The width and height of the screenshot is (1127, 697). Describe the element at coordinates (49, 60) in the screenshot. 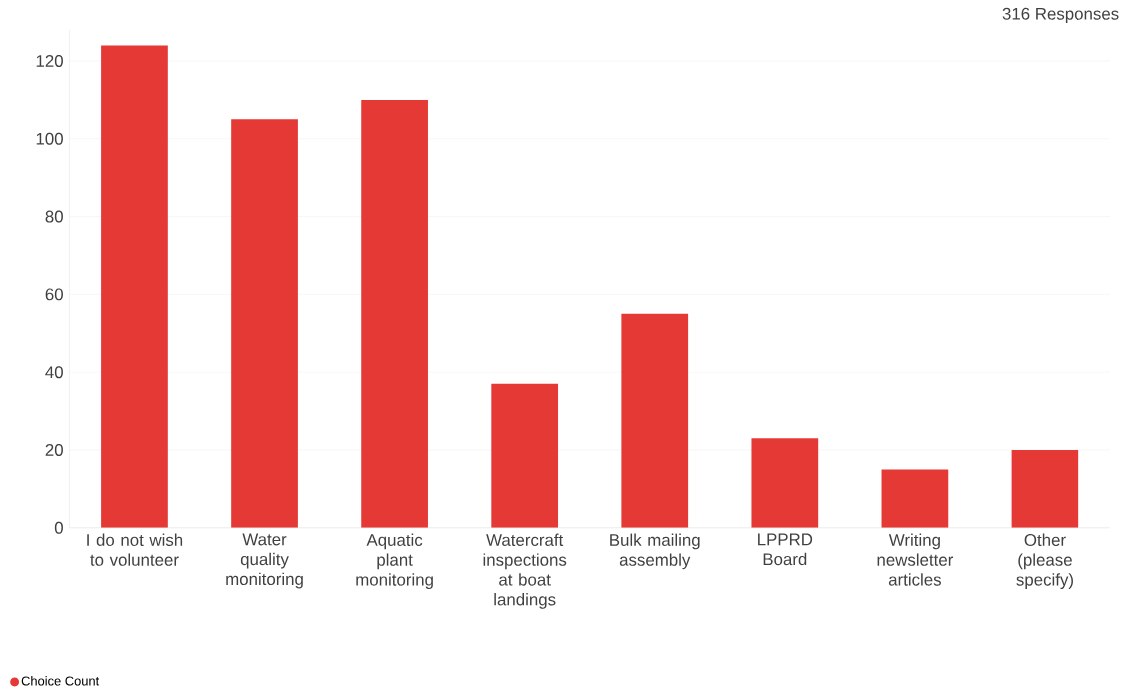

I see `y-tick-label: 120` at that location.